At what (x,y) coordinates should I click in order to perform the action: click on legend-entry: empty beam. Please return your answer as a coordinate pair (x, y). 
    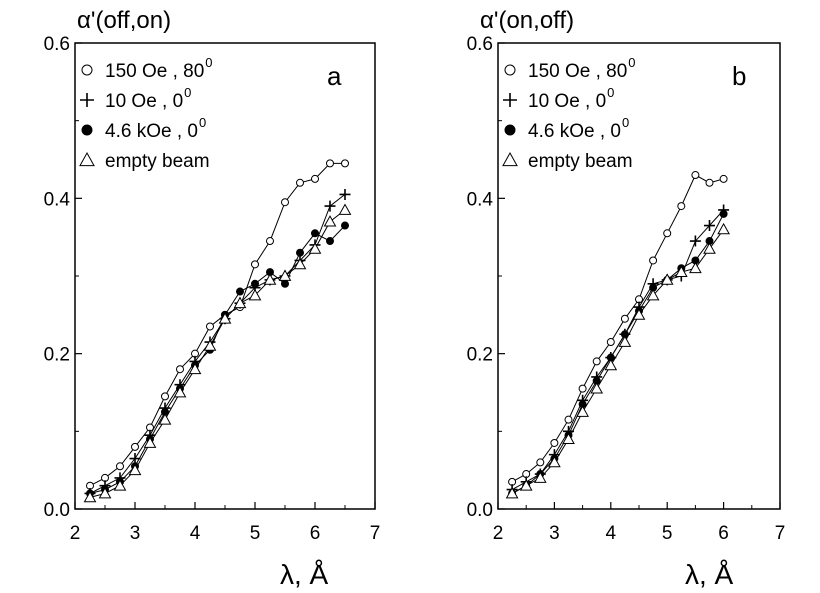
    Looking at the image, I should click on (580, 161).